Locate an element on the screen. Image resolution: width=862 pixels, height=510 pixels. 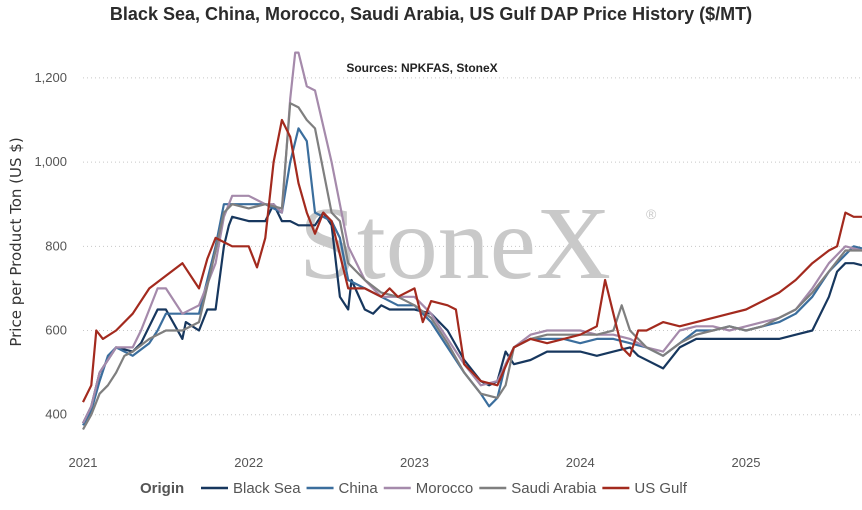
legend-item: US Gulf is located at coordinates (660, 488).